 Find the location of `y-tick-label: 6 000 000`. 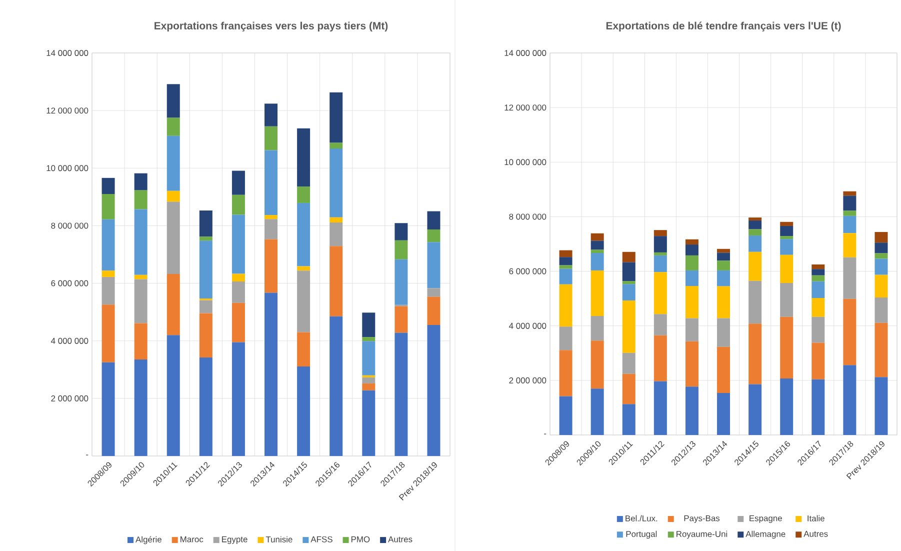

y-tick-label: 6 000 000 is located at coordinates (69, 283).